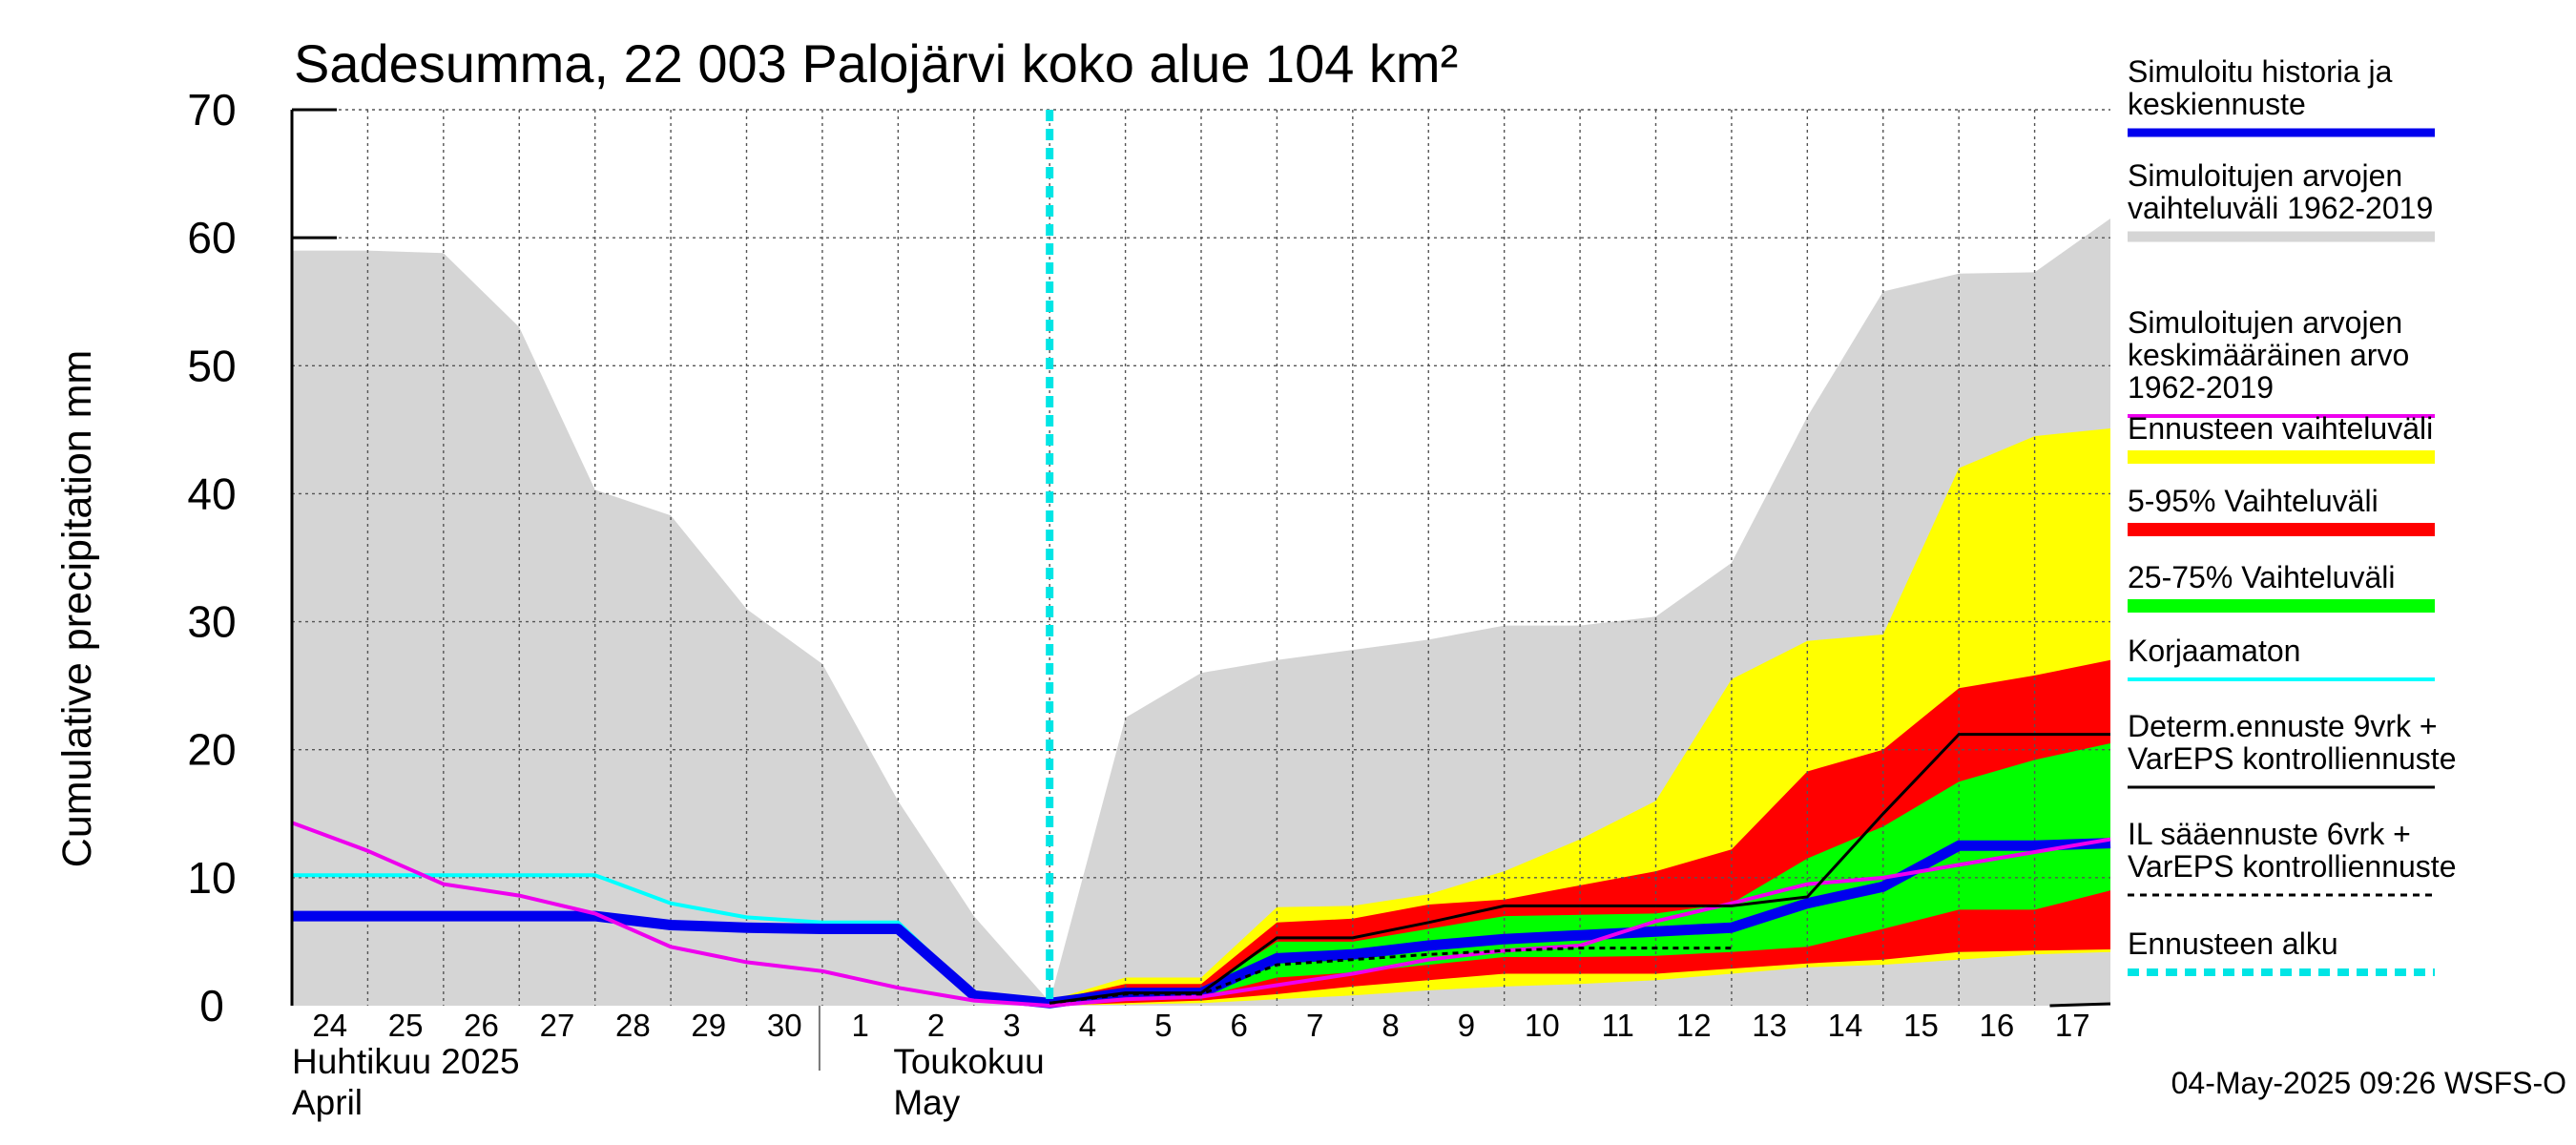  I want to click on x-tick-label: 26, so click(481, 1025).